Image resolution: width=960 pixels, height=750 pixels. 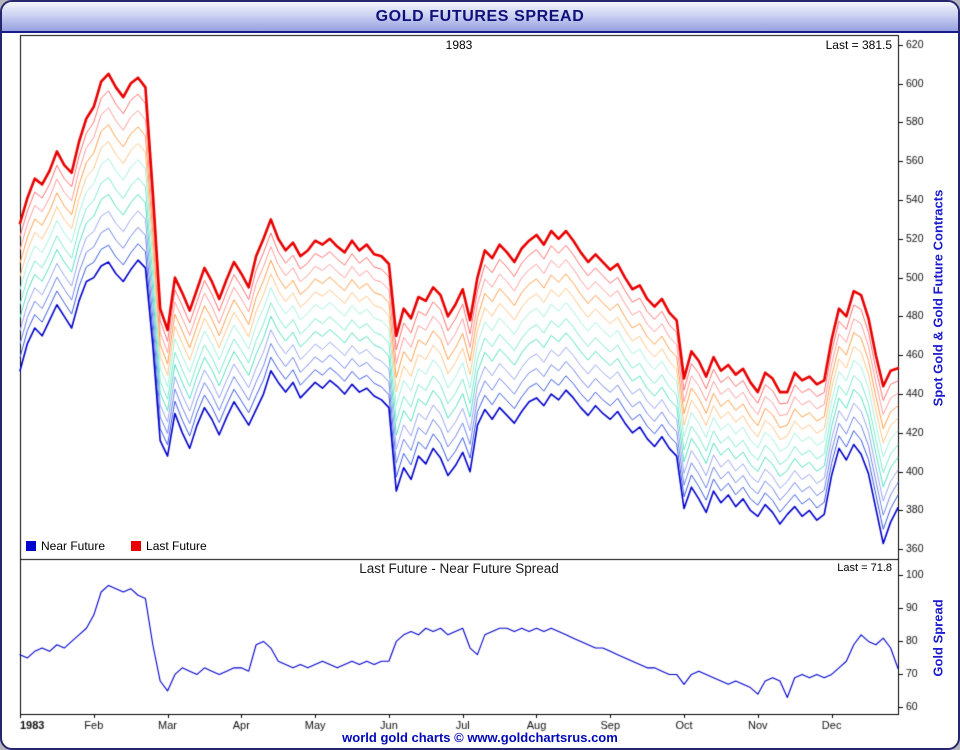 I want to click on near-future-swatch-icon, so click(x=31, y=546).